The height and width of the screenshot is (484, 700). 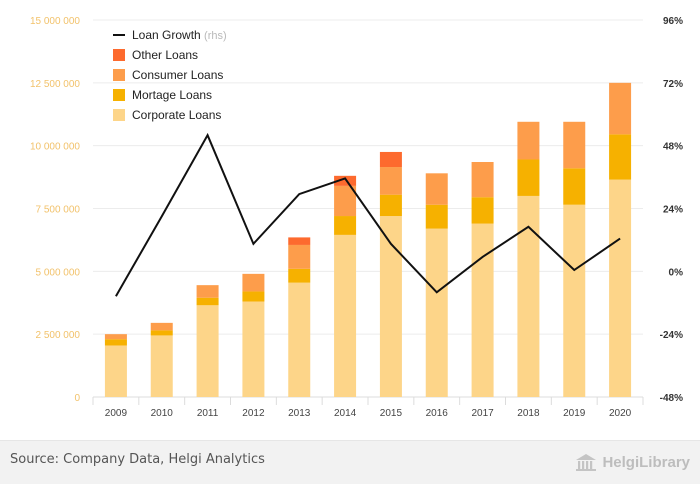 I want to click on bar-consumer-loans-2009, so click(x=116, y=336).